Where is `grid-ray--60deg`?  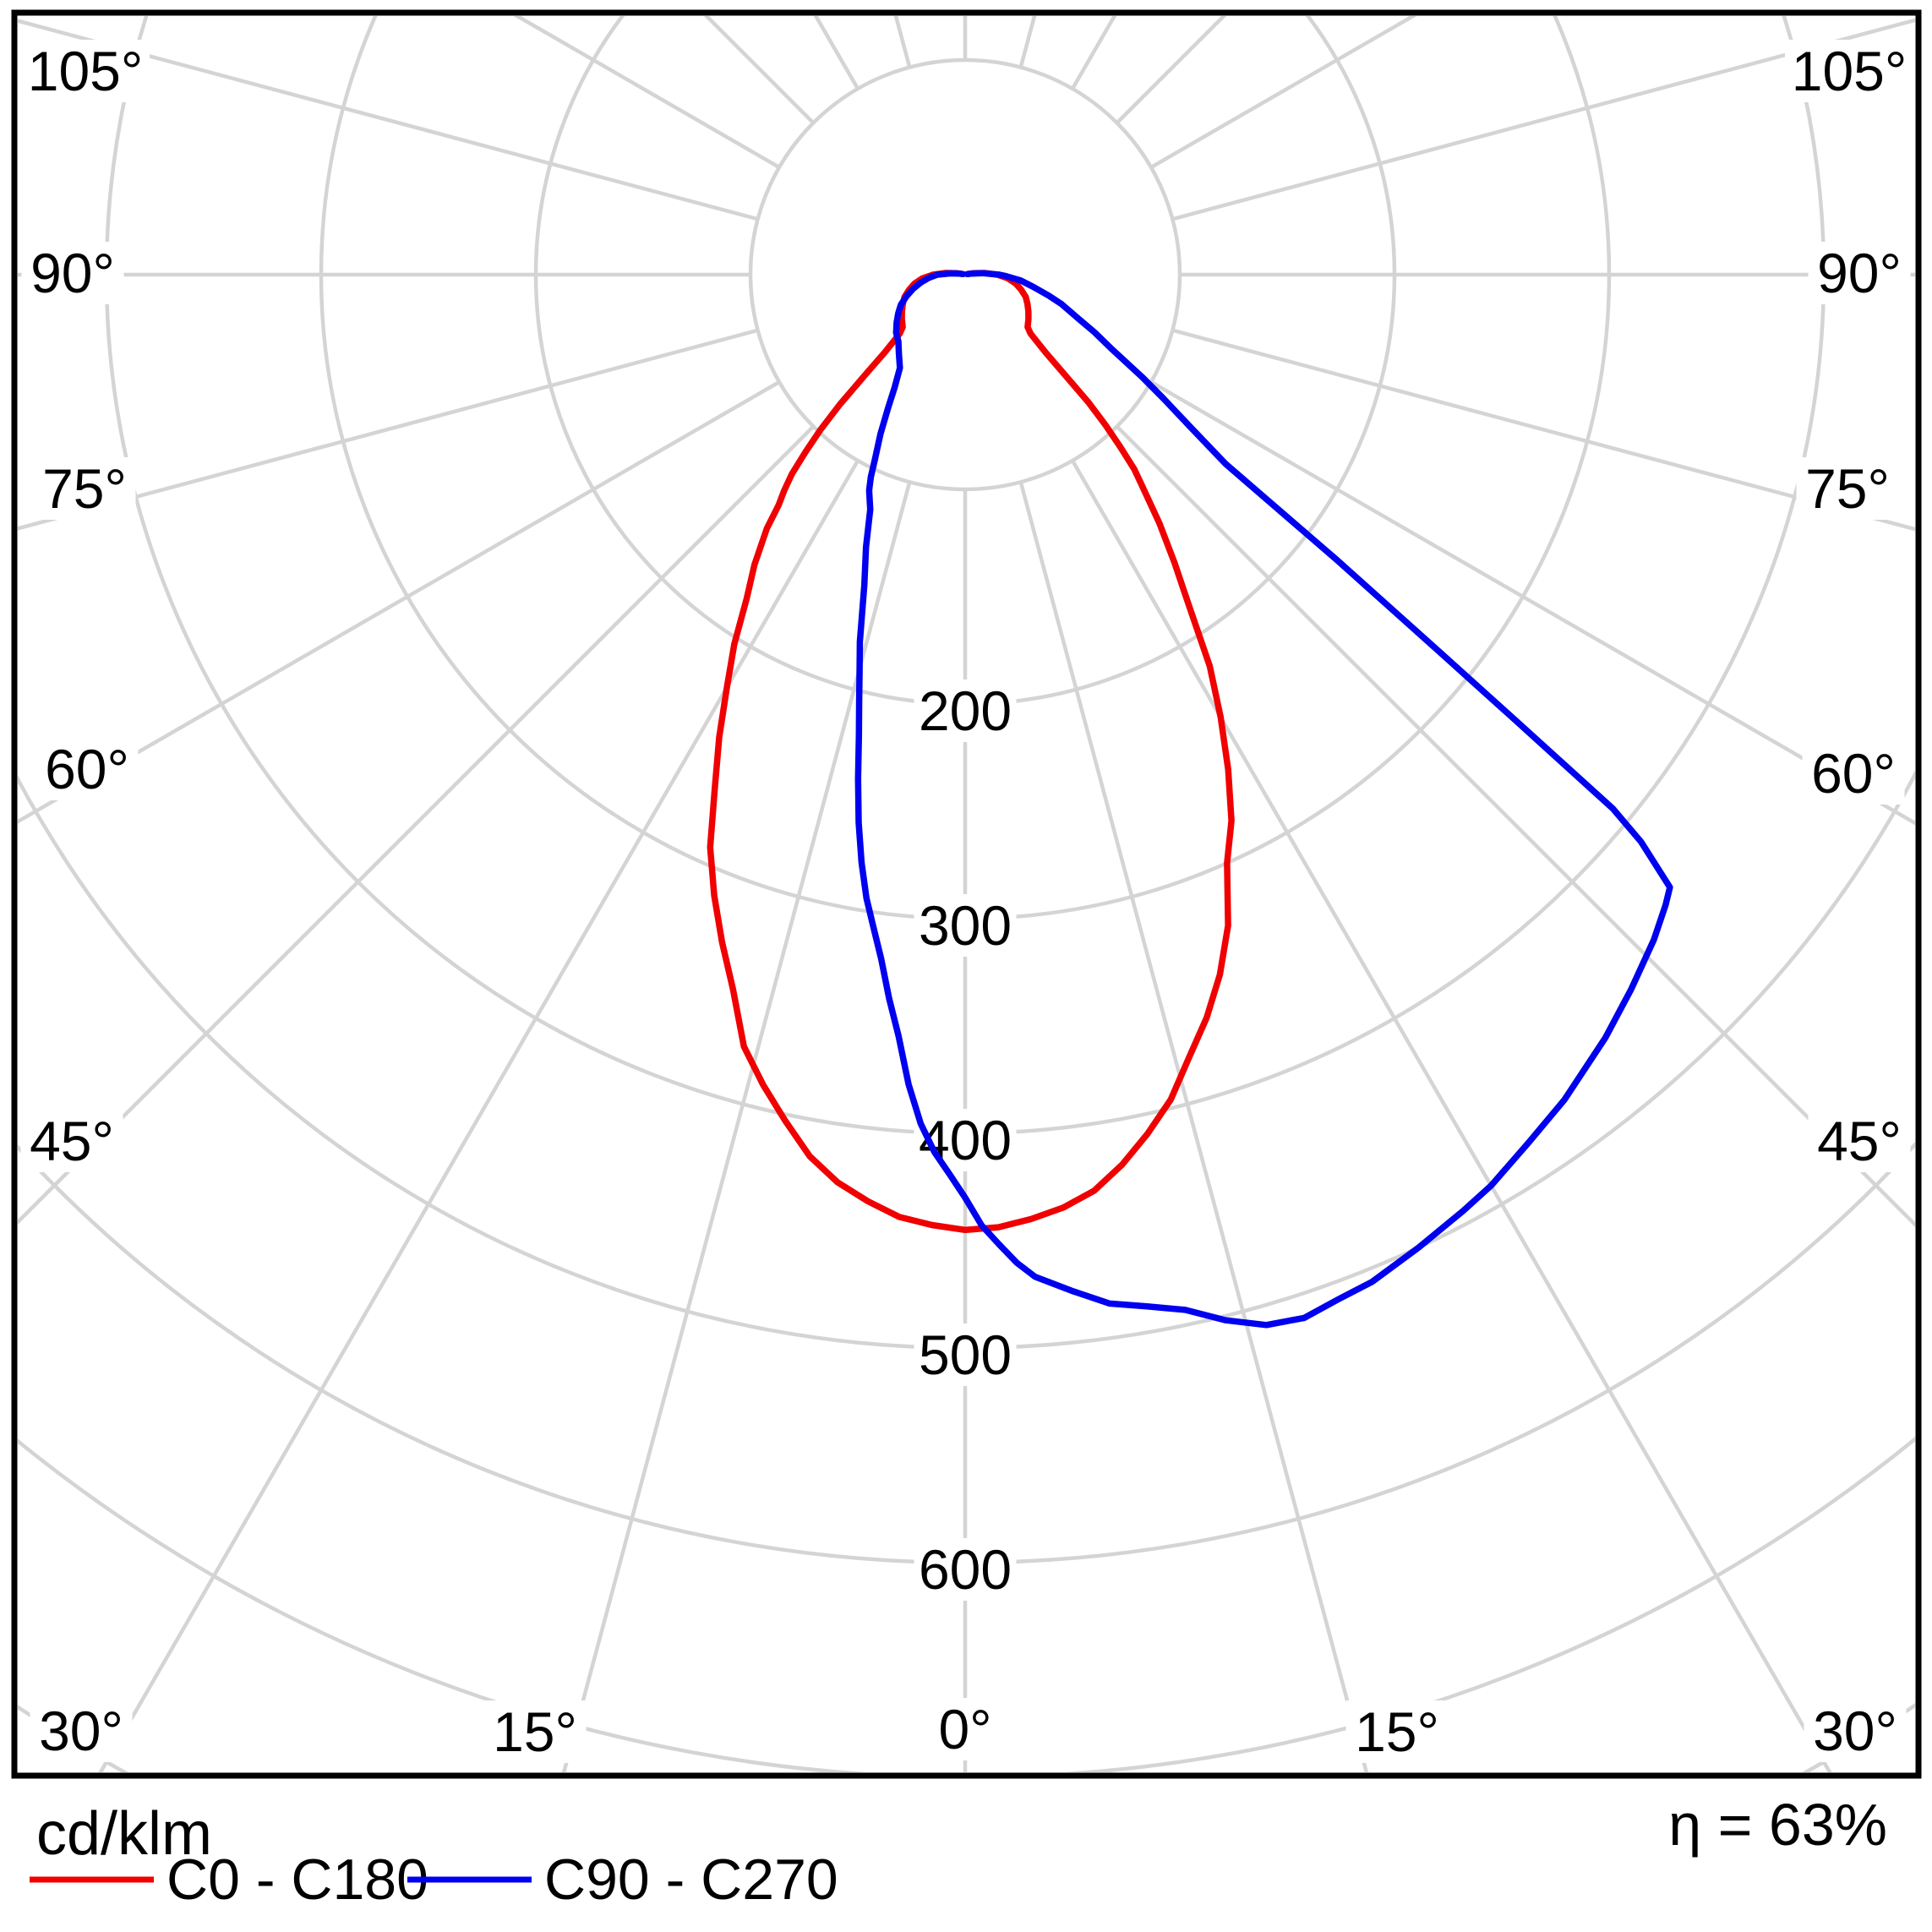
grid-ray--60deg is located at coordinates (399, 602).